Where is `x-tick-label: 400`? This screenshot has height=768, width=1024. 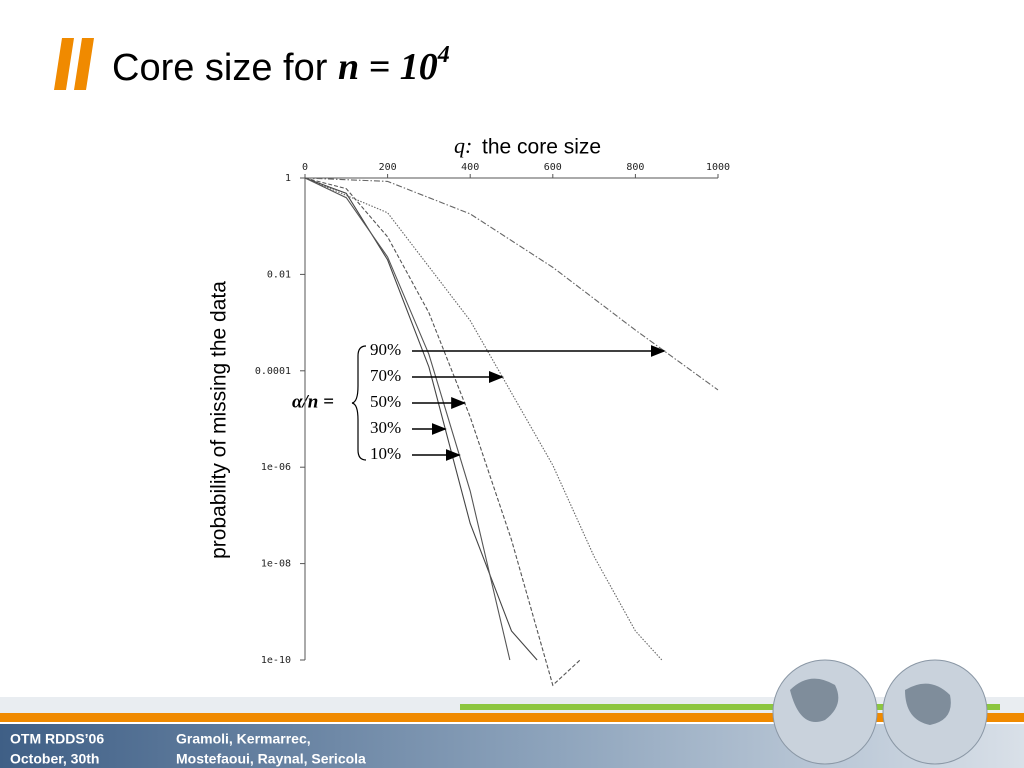 x-tick-label: 400 is located at coordinates (470, 167).